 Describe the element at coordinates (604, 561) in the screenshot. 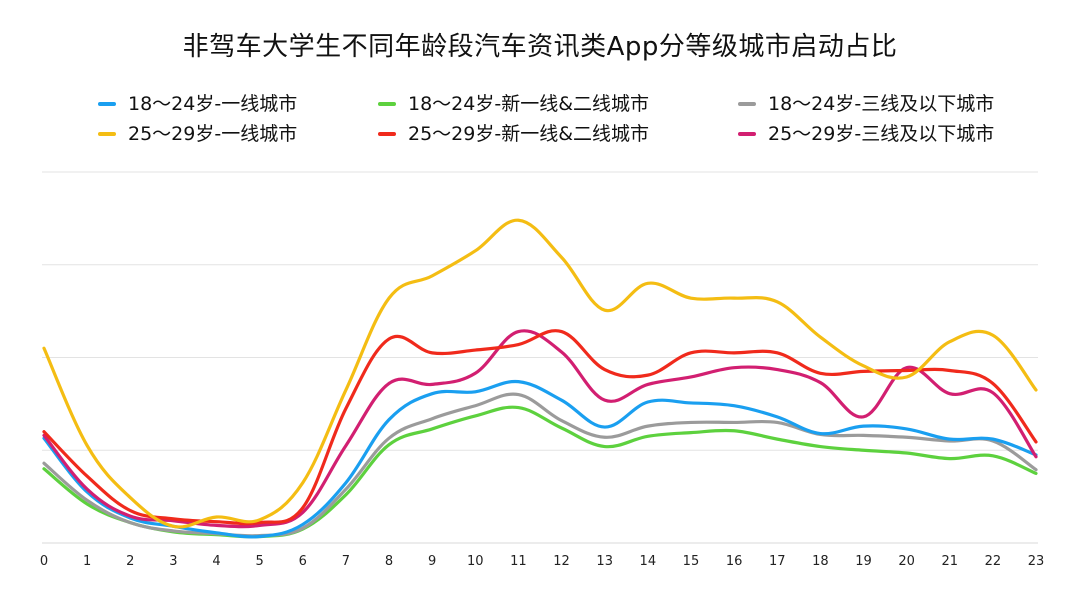

I see `x-tick-label: 13` at that location.